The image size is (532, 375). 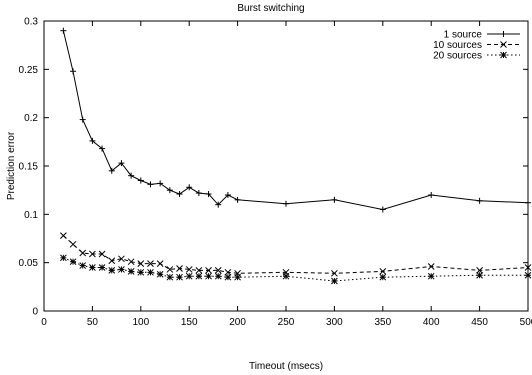 I want to click on y-tick-label: 0.3, so click(x=31, y=22).